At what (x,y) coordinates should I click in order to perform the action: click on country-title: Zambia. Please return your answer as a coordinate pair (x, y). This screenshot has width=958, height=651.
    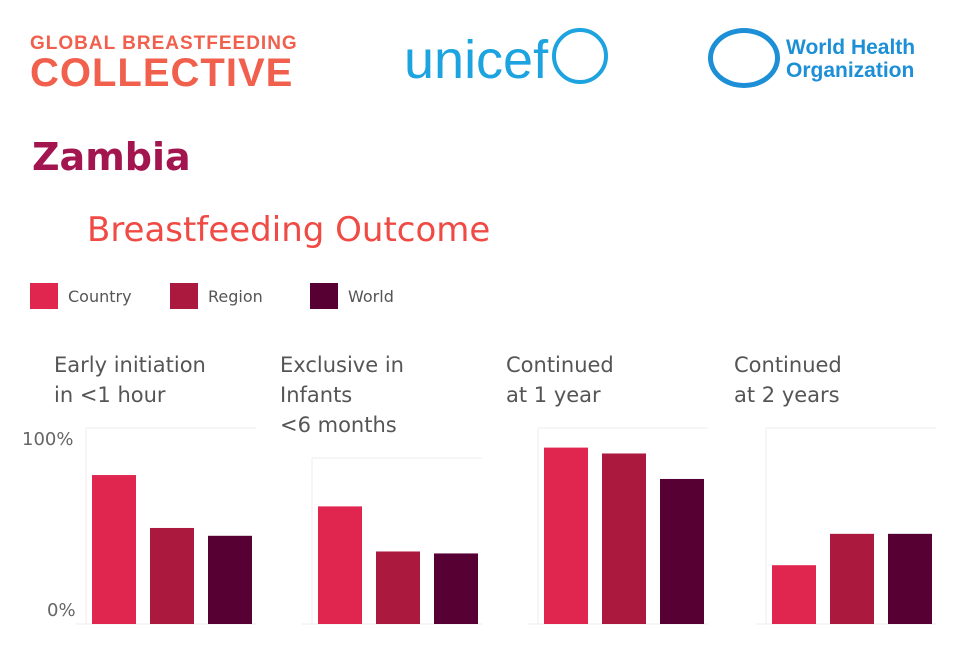
    Looking at the image, I should click on (111, 157).